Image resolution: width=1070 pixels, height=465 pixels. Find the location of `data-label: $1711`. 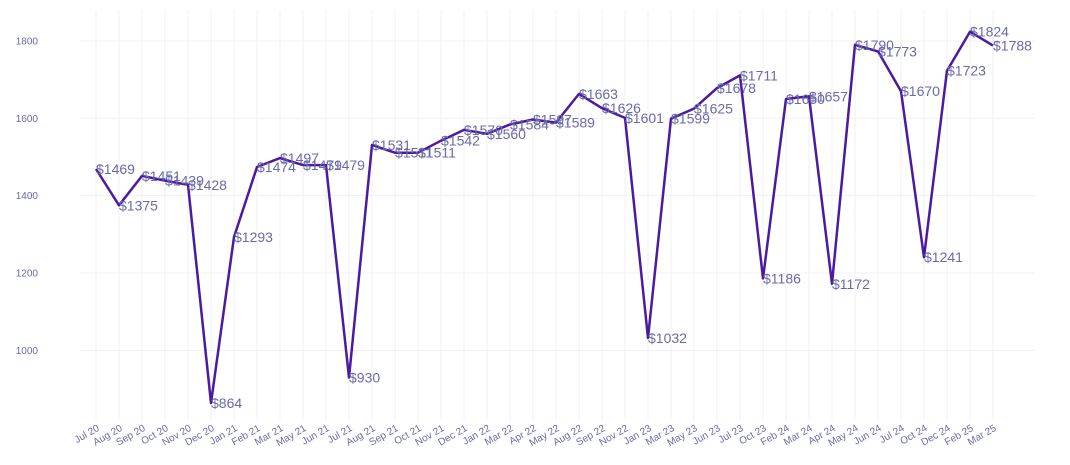

data-label: $1711 is located at coordinates (759, 75).